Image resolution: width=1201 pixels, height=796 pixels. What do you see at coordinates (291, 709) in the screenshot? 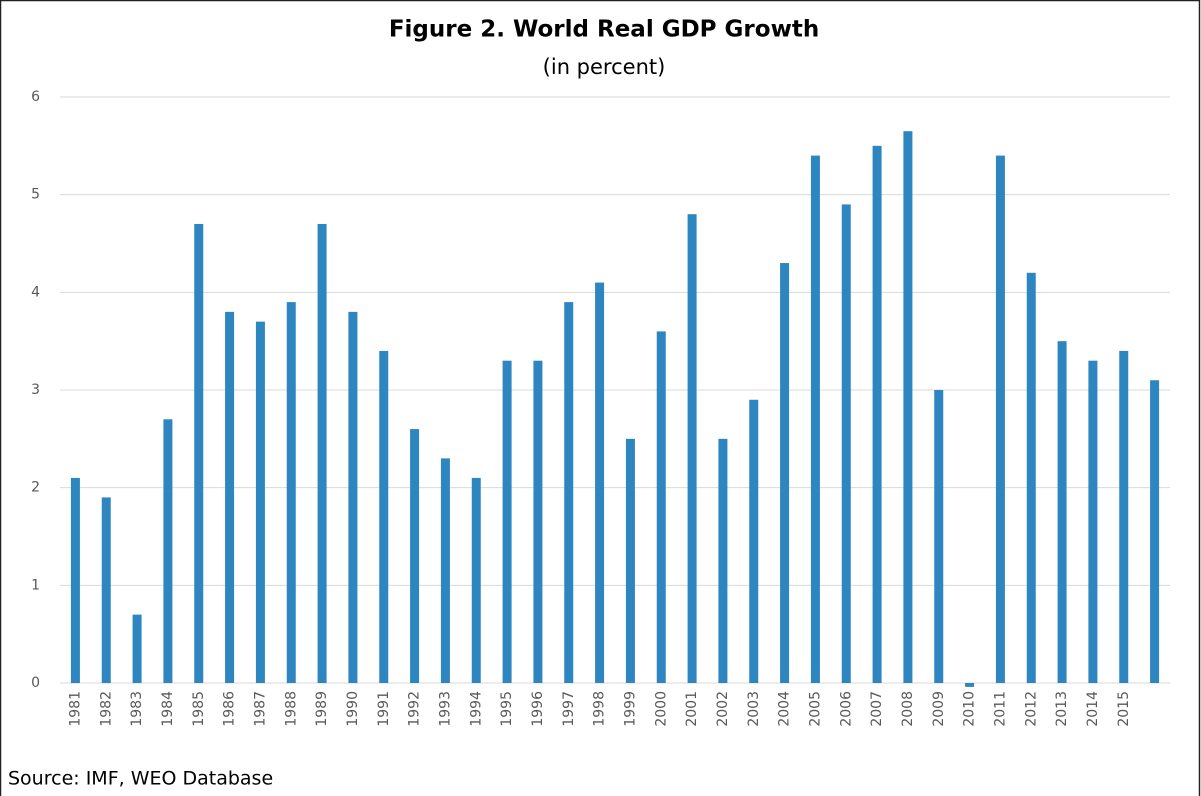
I see `x-tick-label: 1988` at bounding box center [291, 709].